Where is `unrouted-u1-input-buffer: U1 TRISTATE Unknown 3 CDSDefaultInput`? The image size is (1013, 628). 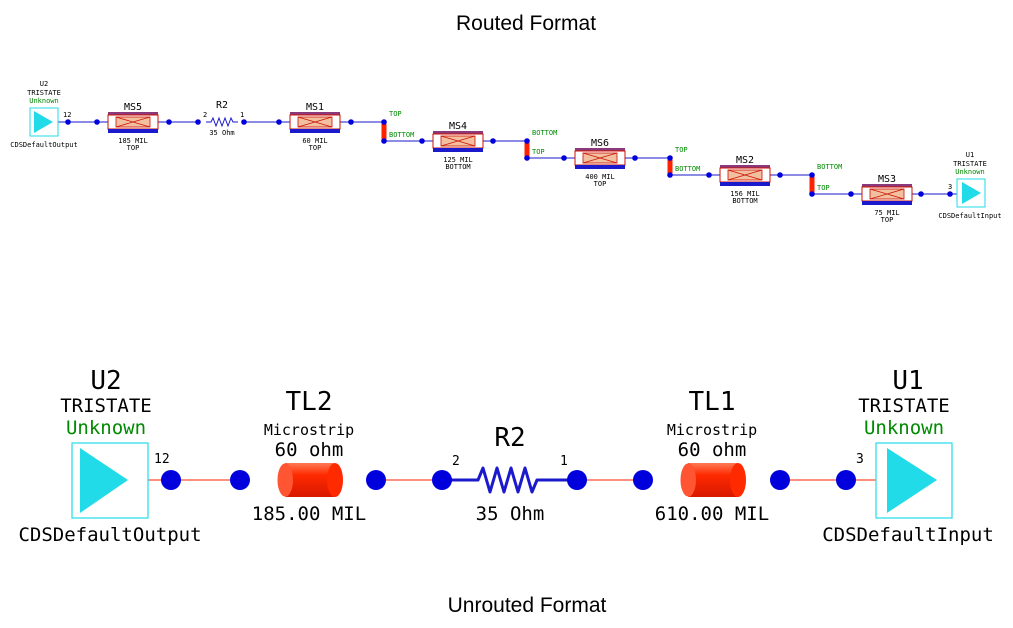 unrouted-u1-input-buffer: U1 TRISTATE Unknown 3 CDSDefaultInput is located at coordinates (908, 456).